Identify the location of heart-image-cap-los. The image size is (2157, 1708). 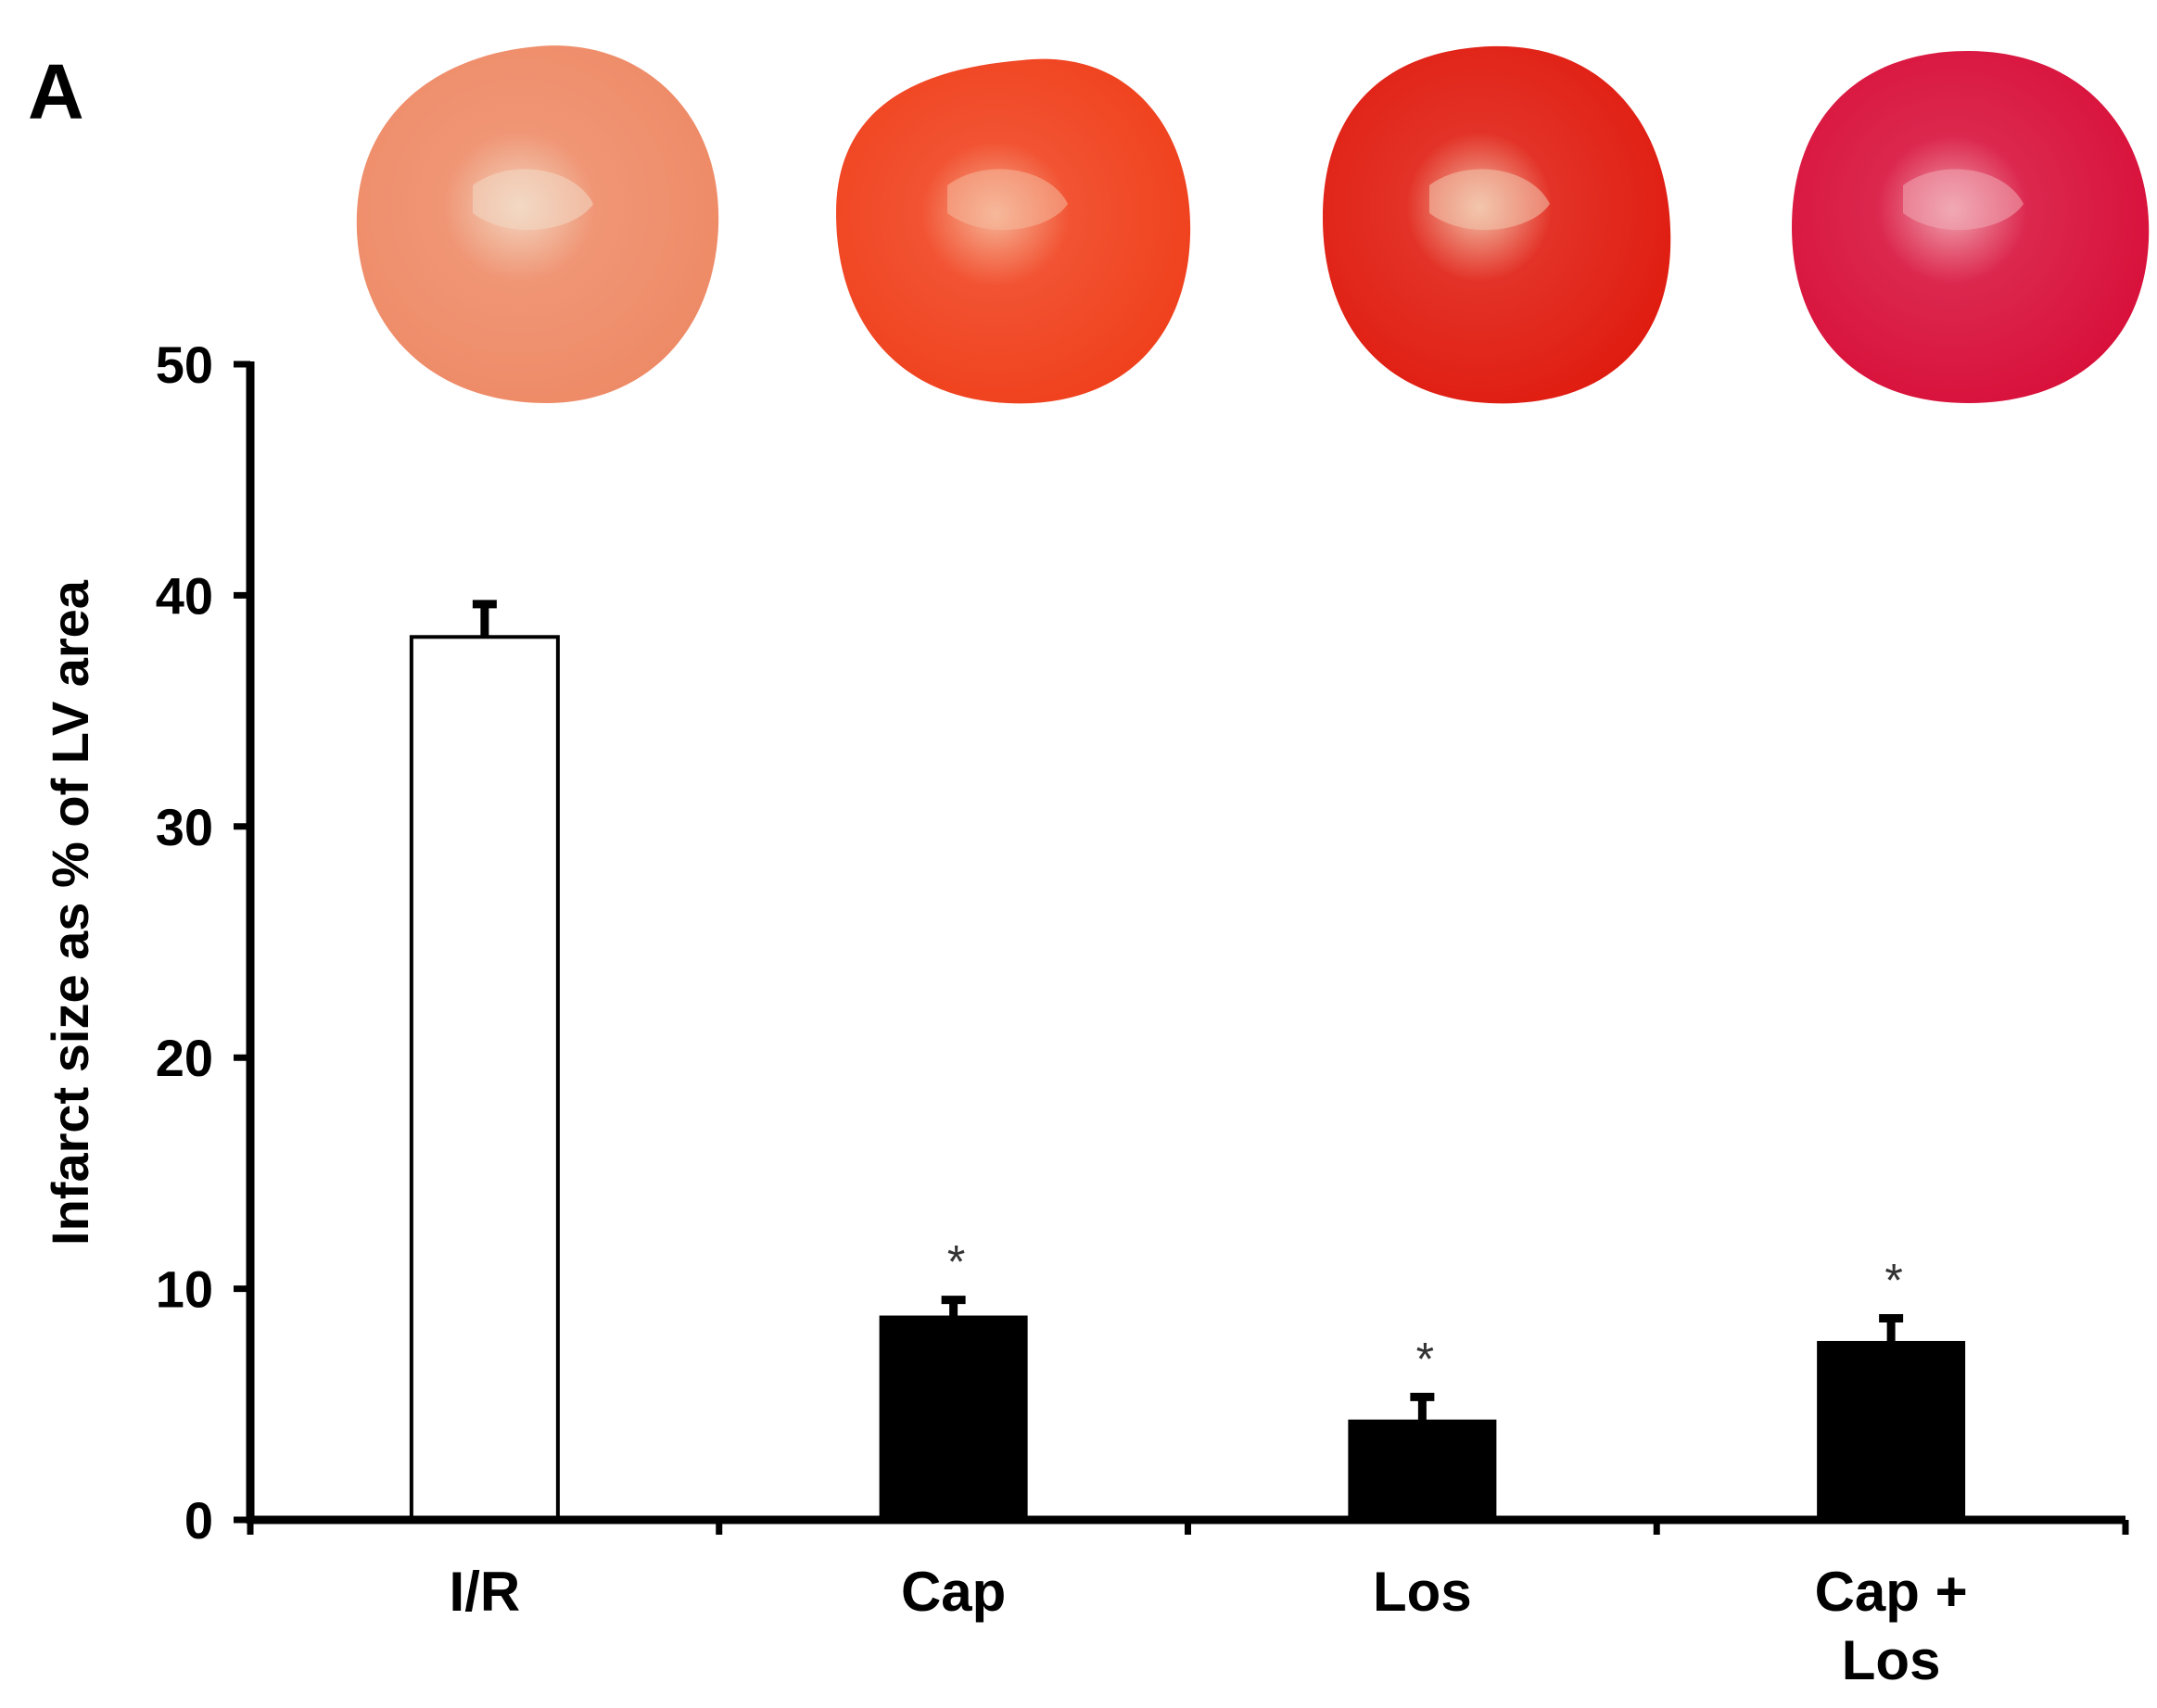
(1971, 227).